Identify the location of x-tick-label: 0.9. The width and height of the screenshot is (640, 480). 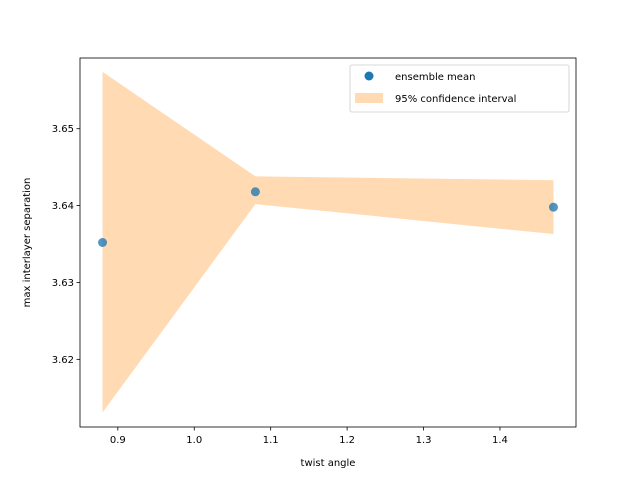
(118, 440).